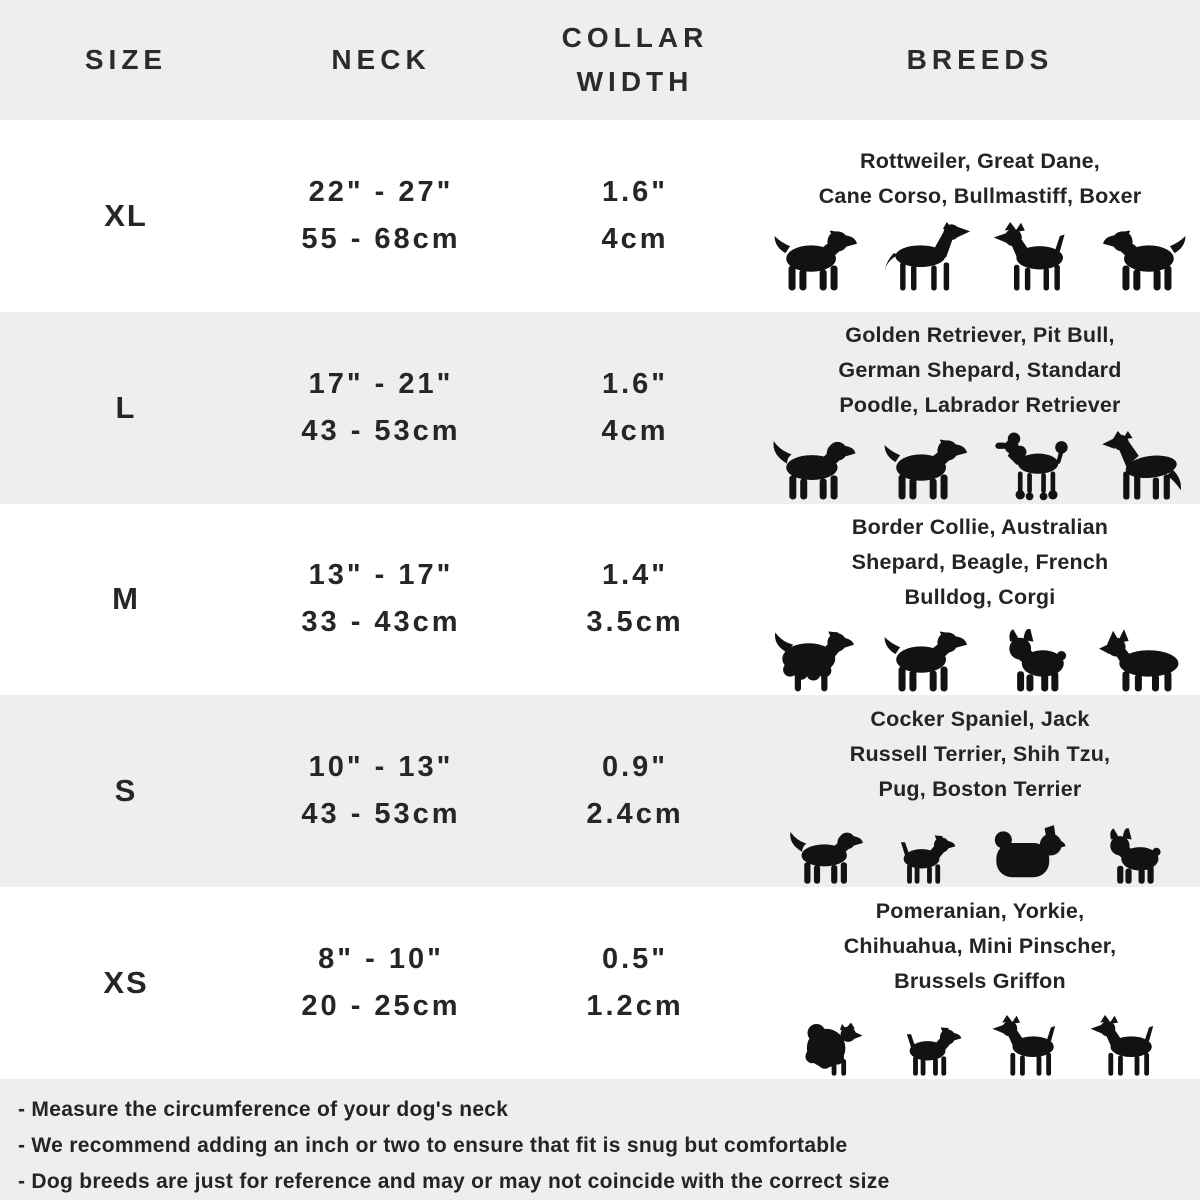  Describe the element at coordinates (381, 575) in the screenshot. I see `neck-inches: 13" - 17"` at that location.